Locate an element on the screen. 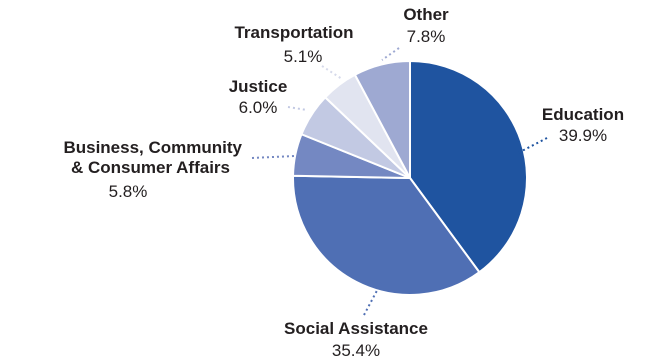 The height and width of the screenshot is (362, 656). pie-slice-other is located at coordinates (382, 119).